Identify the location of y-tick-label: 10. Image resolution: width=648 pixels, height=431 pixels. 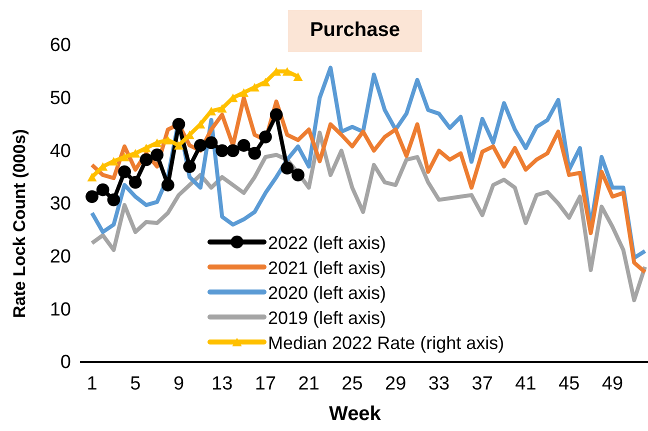
(60, 309).